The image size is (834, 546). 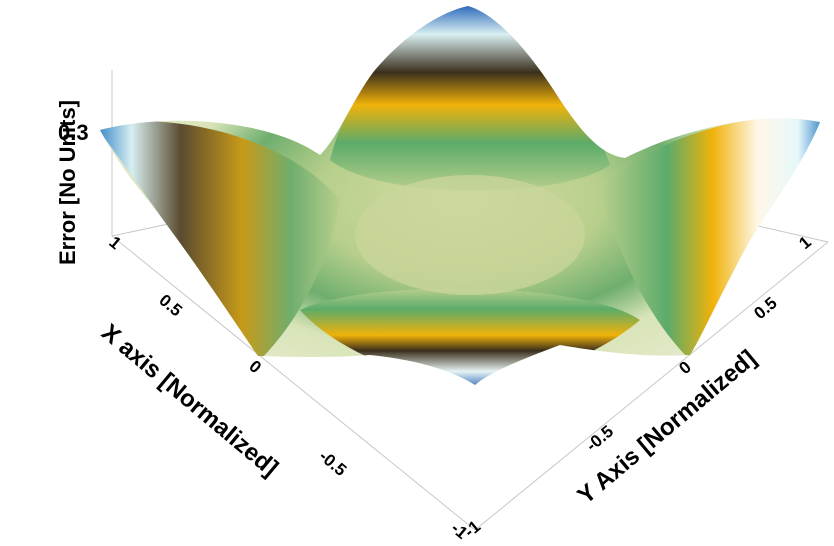 I want to click on x-tick-label: 1, so click(x=114, y=243).